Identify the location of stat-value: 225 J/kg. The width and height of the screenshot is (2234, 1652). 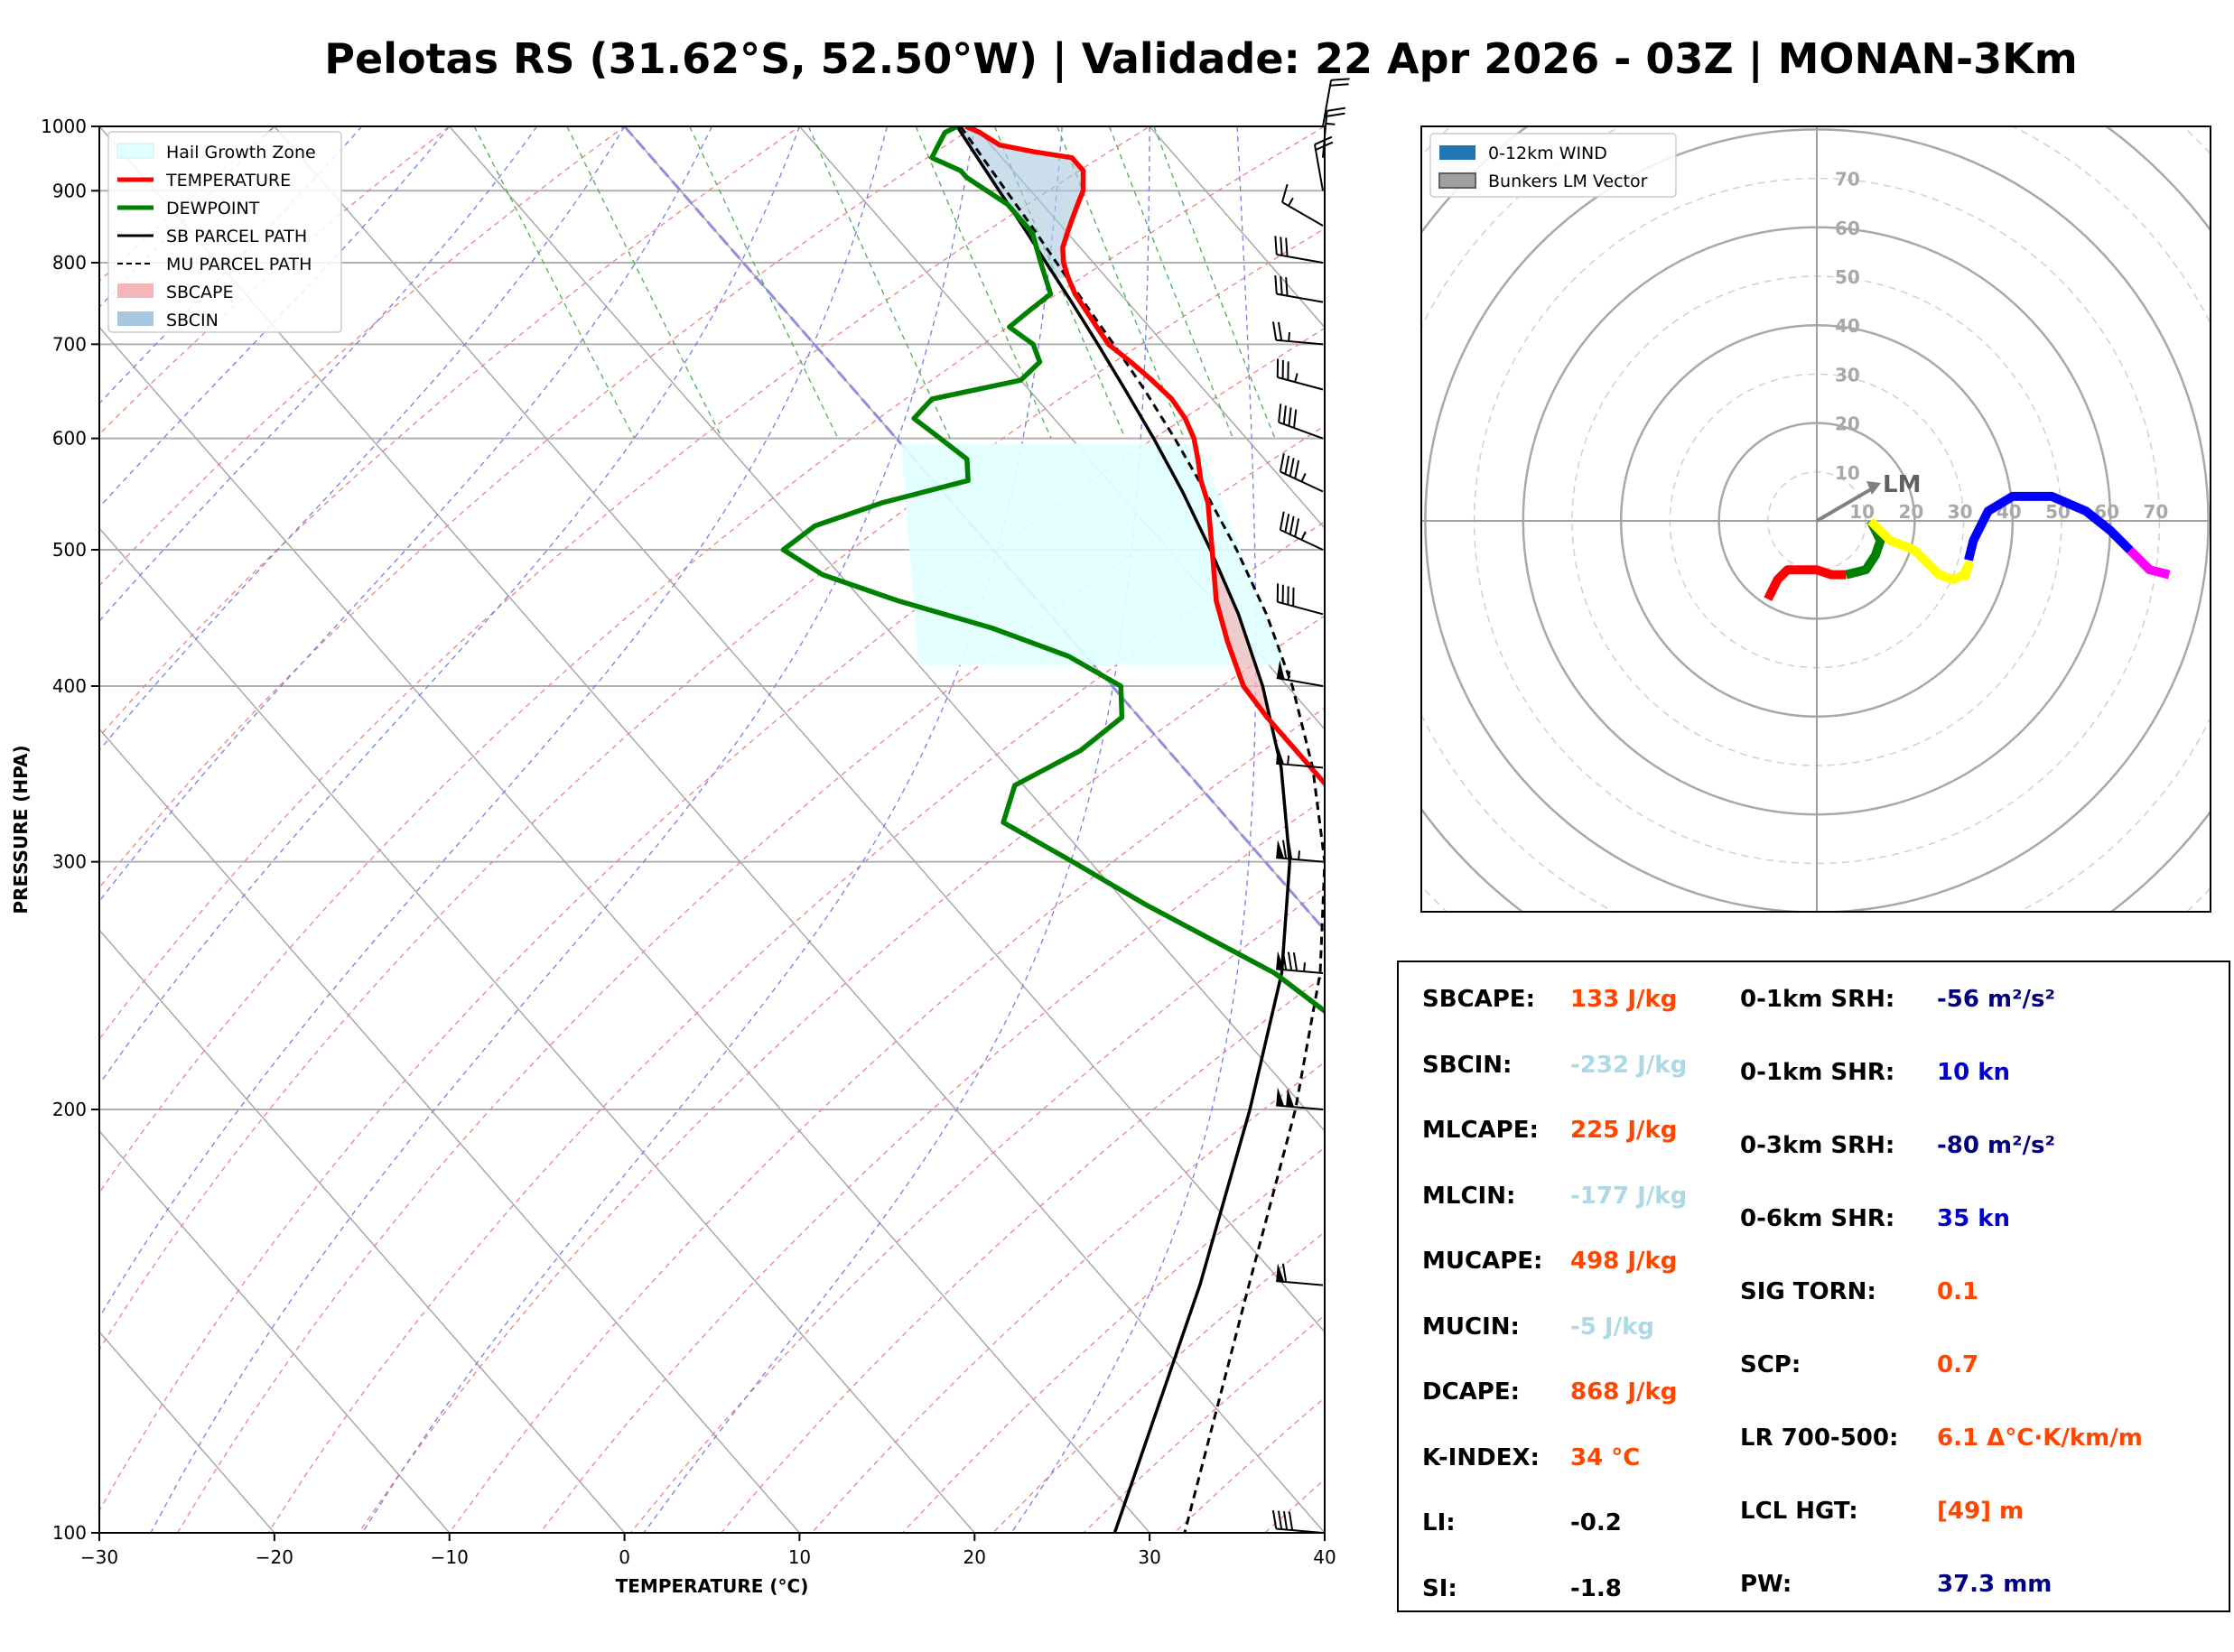
(1624, 1130).